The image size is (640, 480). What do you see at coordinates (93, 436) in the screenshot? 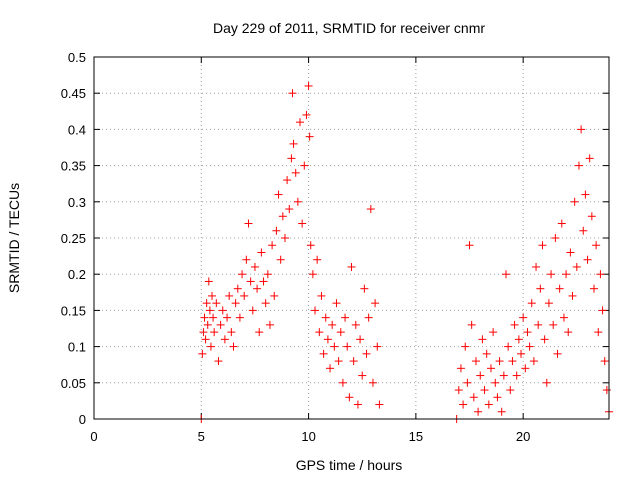
I see `x-tick-label: 0` at bounding box center [93, 436].